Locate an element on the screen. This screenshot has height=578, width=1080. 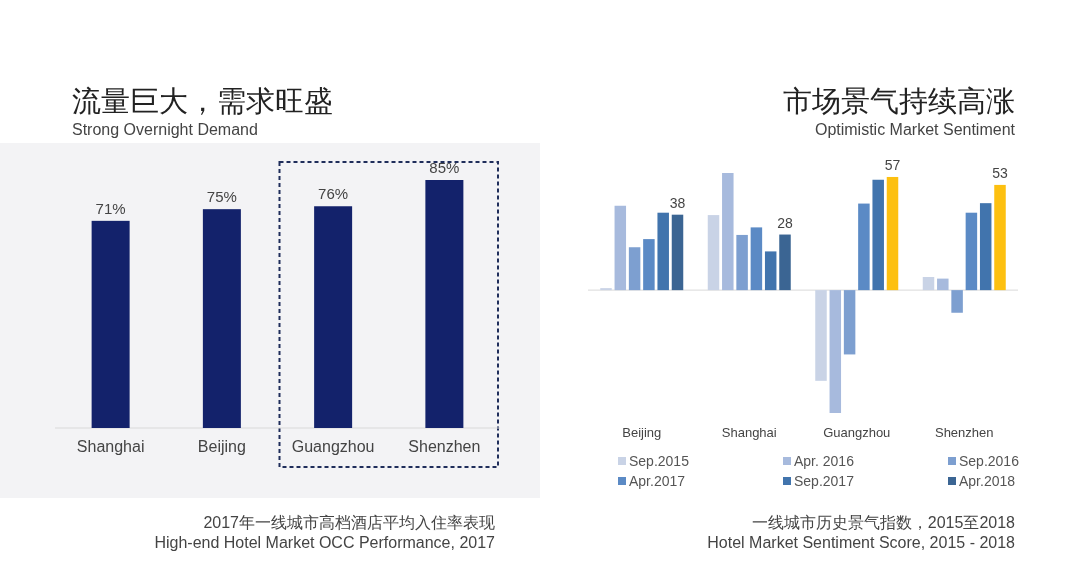
legend-label: Sep.2016 is located at coordinates (989, 461).